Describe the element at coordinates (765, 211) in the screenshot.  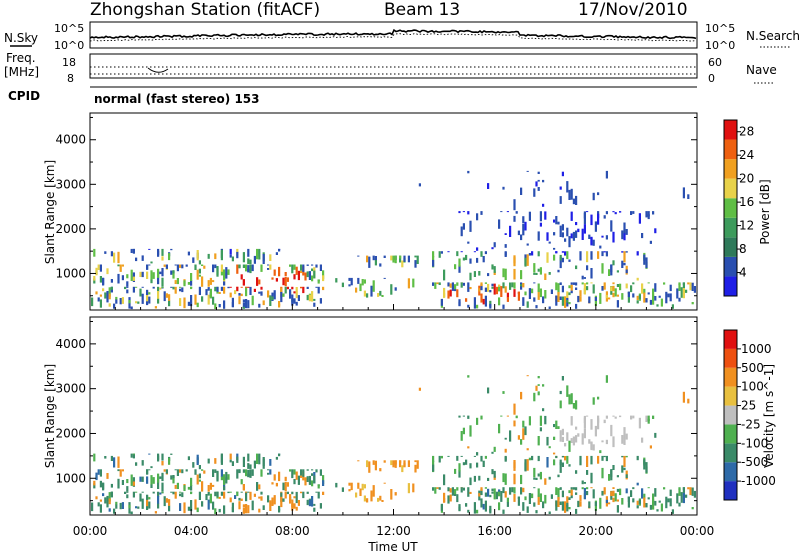
I see `power-colorbar-label: Power [dB]` at that location.